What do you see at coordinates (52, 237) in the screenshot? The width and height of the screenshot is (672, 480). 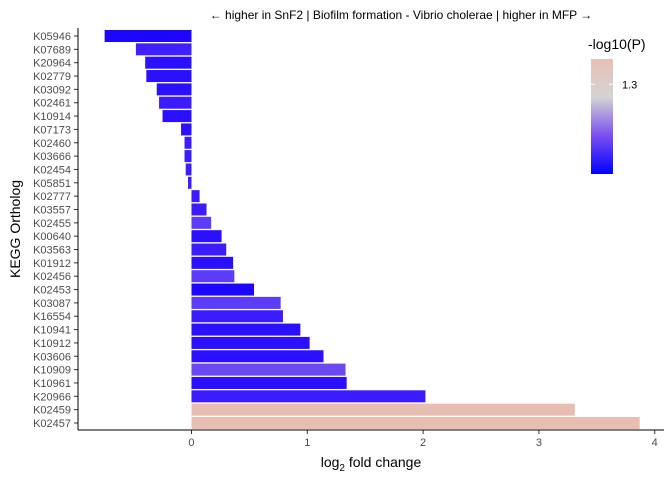 I see `y-tick-label: K00640` at bounding box center [52, 237].